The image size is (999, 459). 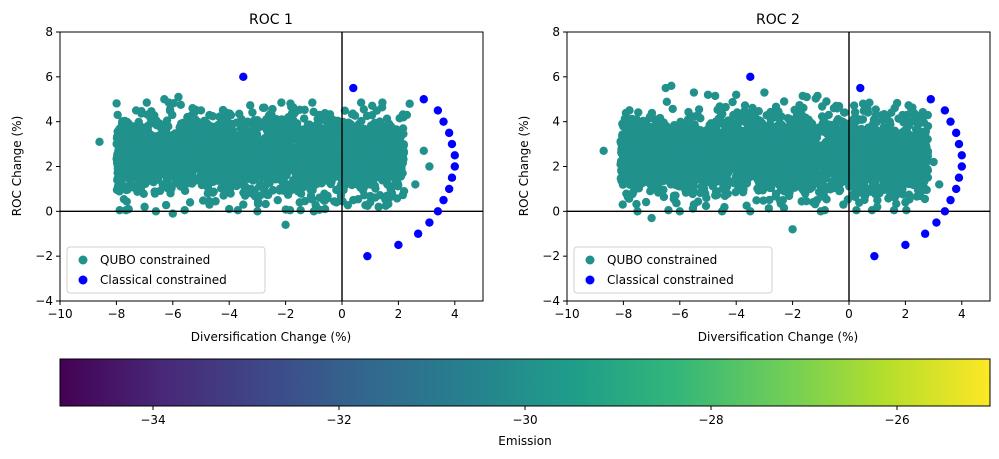 I want to click on x-tick-label: −8, so click(x=117, y=314).